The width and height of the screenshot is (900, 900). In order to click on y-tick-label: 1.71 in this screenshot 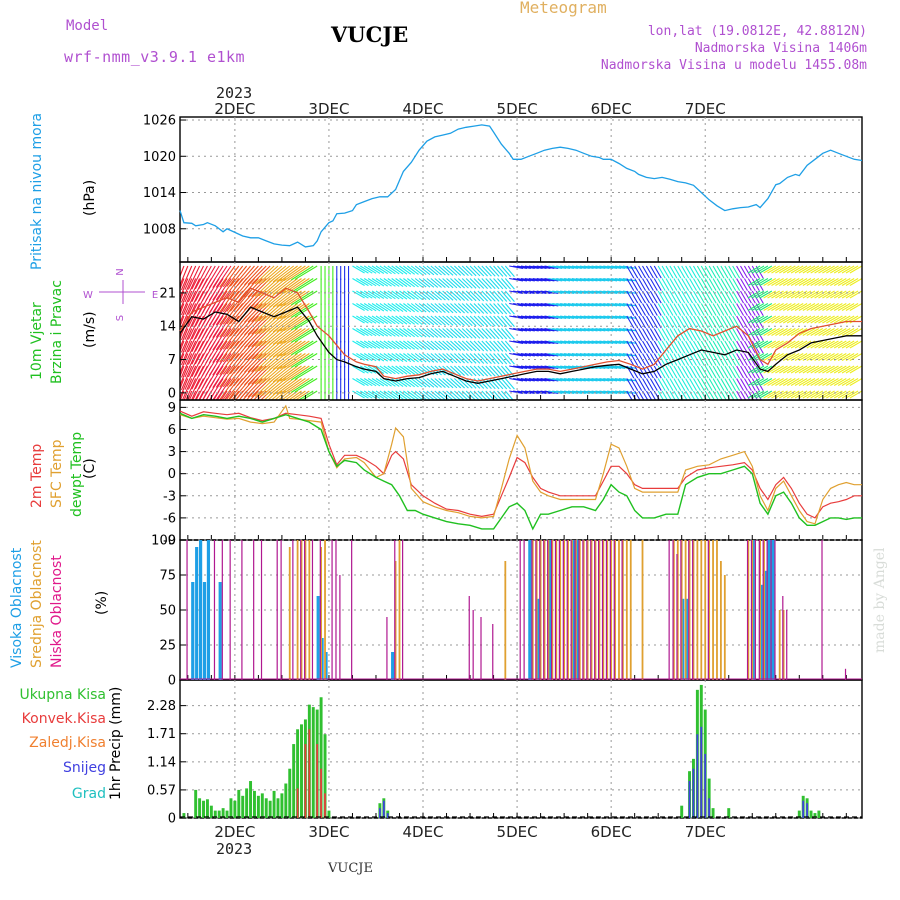, I will do `click(161, 734)`.